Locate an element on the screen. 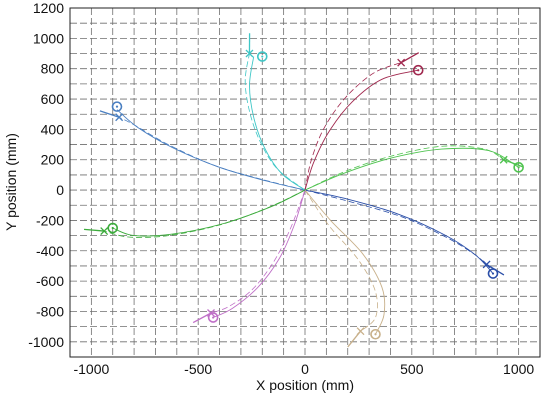 The image size is (550, 402). y-tick-label: -200 is located at coordinates (50, 220).